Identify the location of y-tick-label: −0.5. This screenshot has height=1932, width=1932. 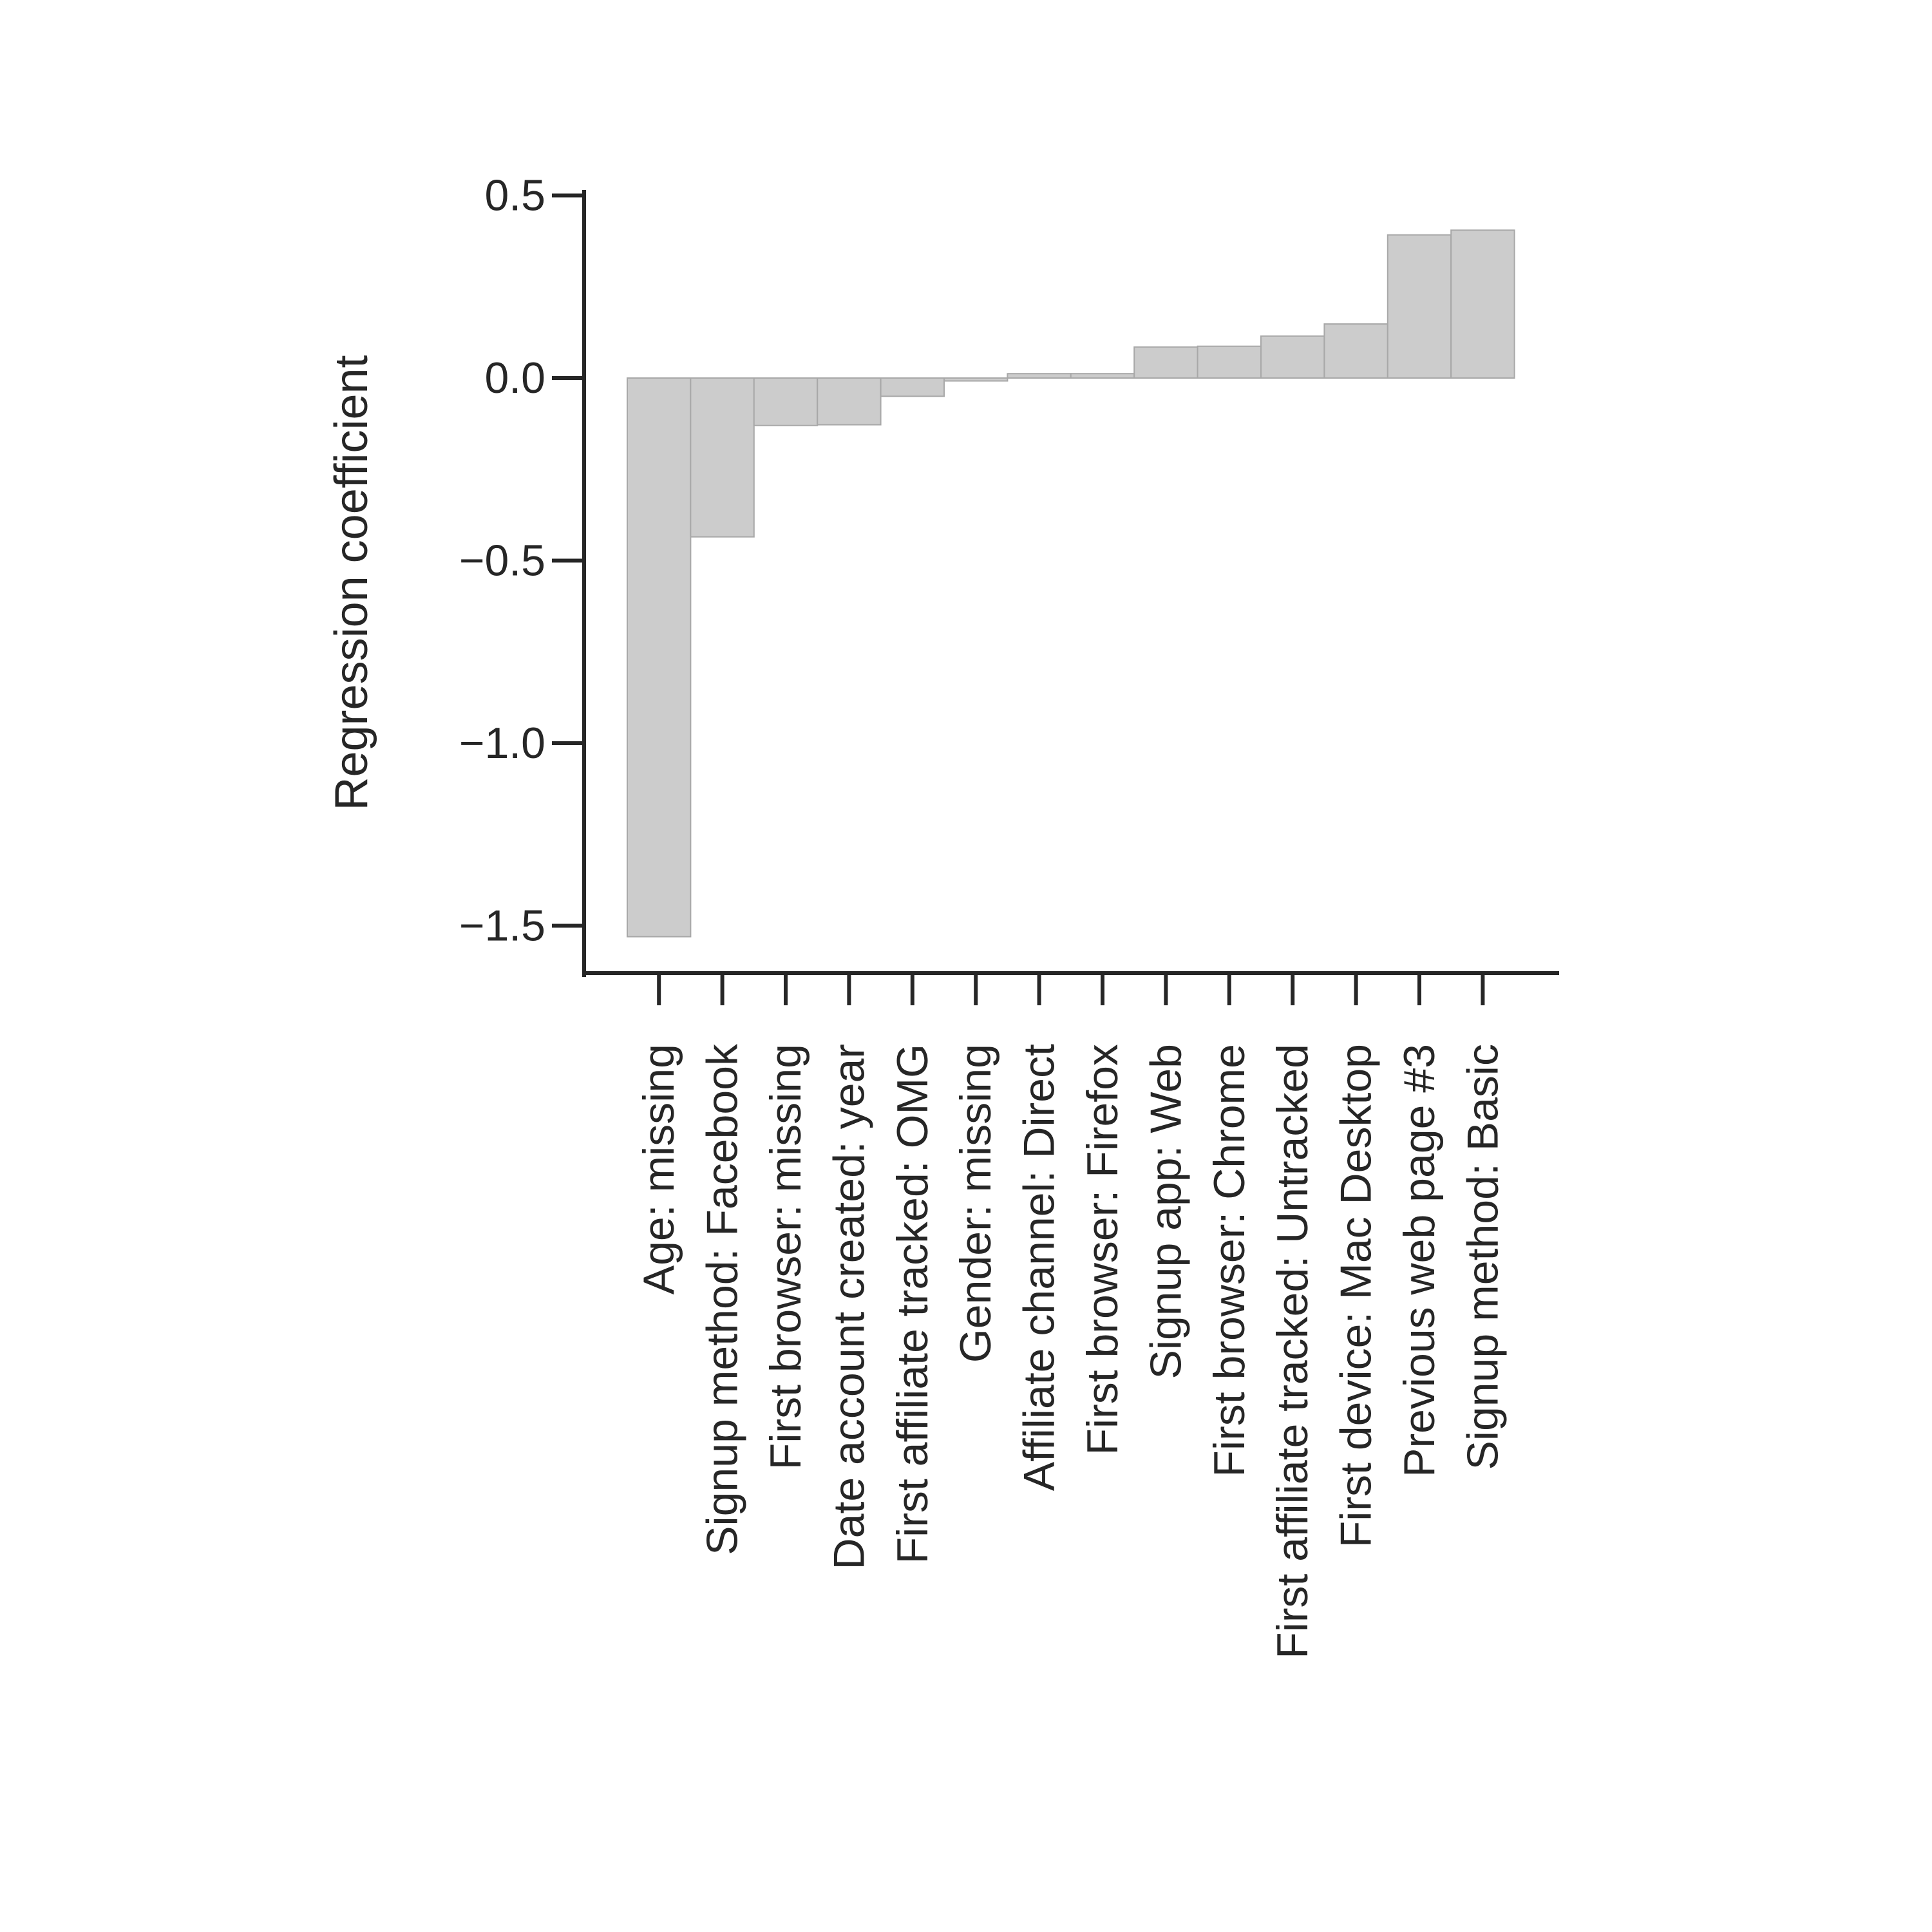
(502, 560).